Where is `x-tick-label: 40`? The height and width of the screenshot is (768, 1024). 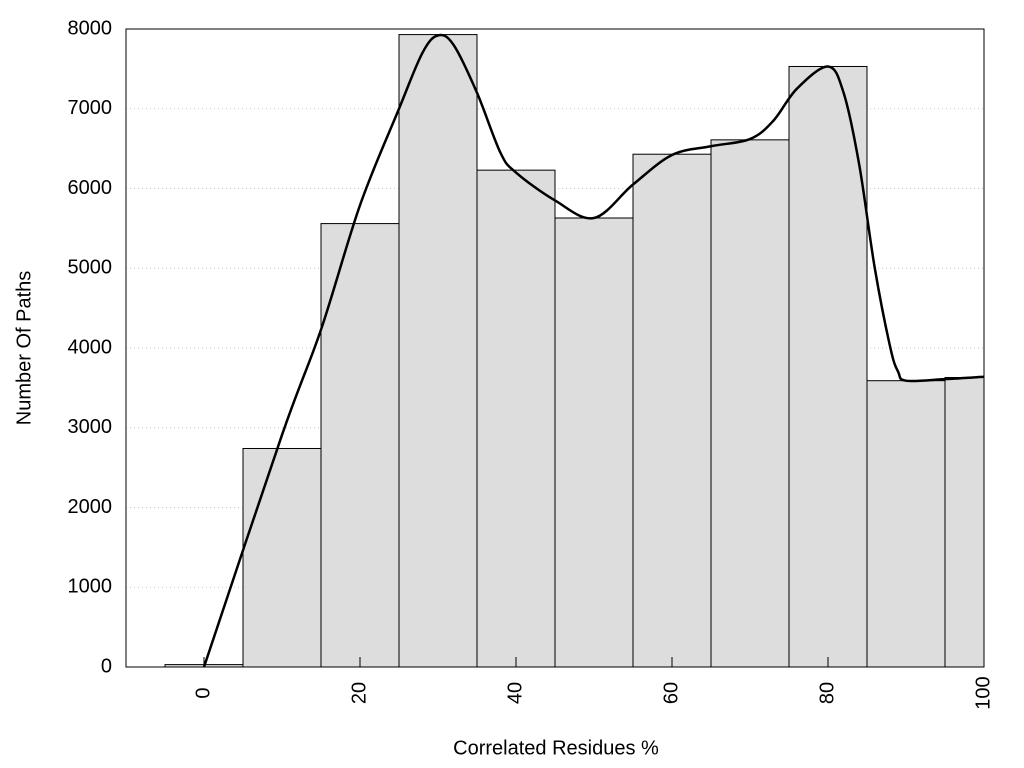
x-tick-label: 40 is located at coordinates (515, 693).